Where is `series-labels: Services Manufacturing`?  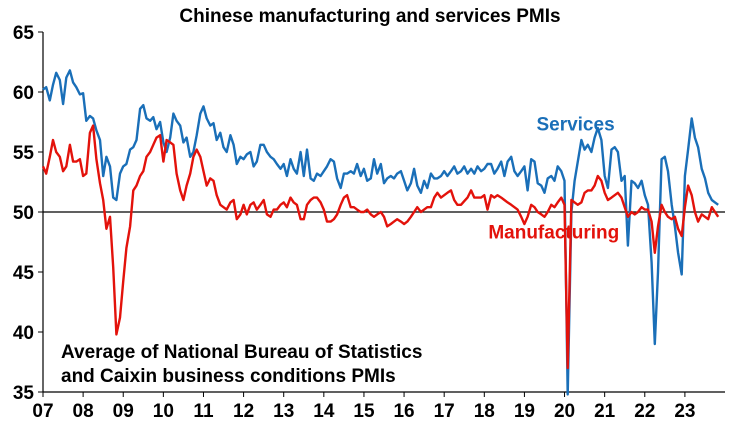
series-labels: Services Manufacturing is located at coordinates (553, 178).